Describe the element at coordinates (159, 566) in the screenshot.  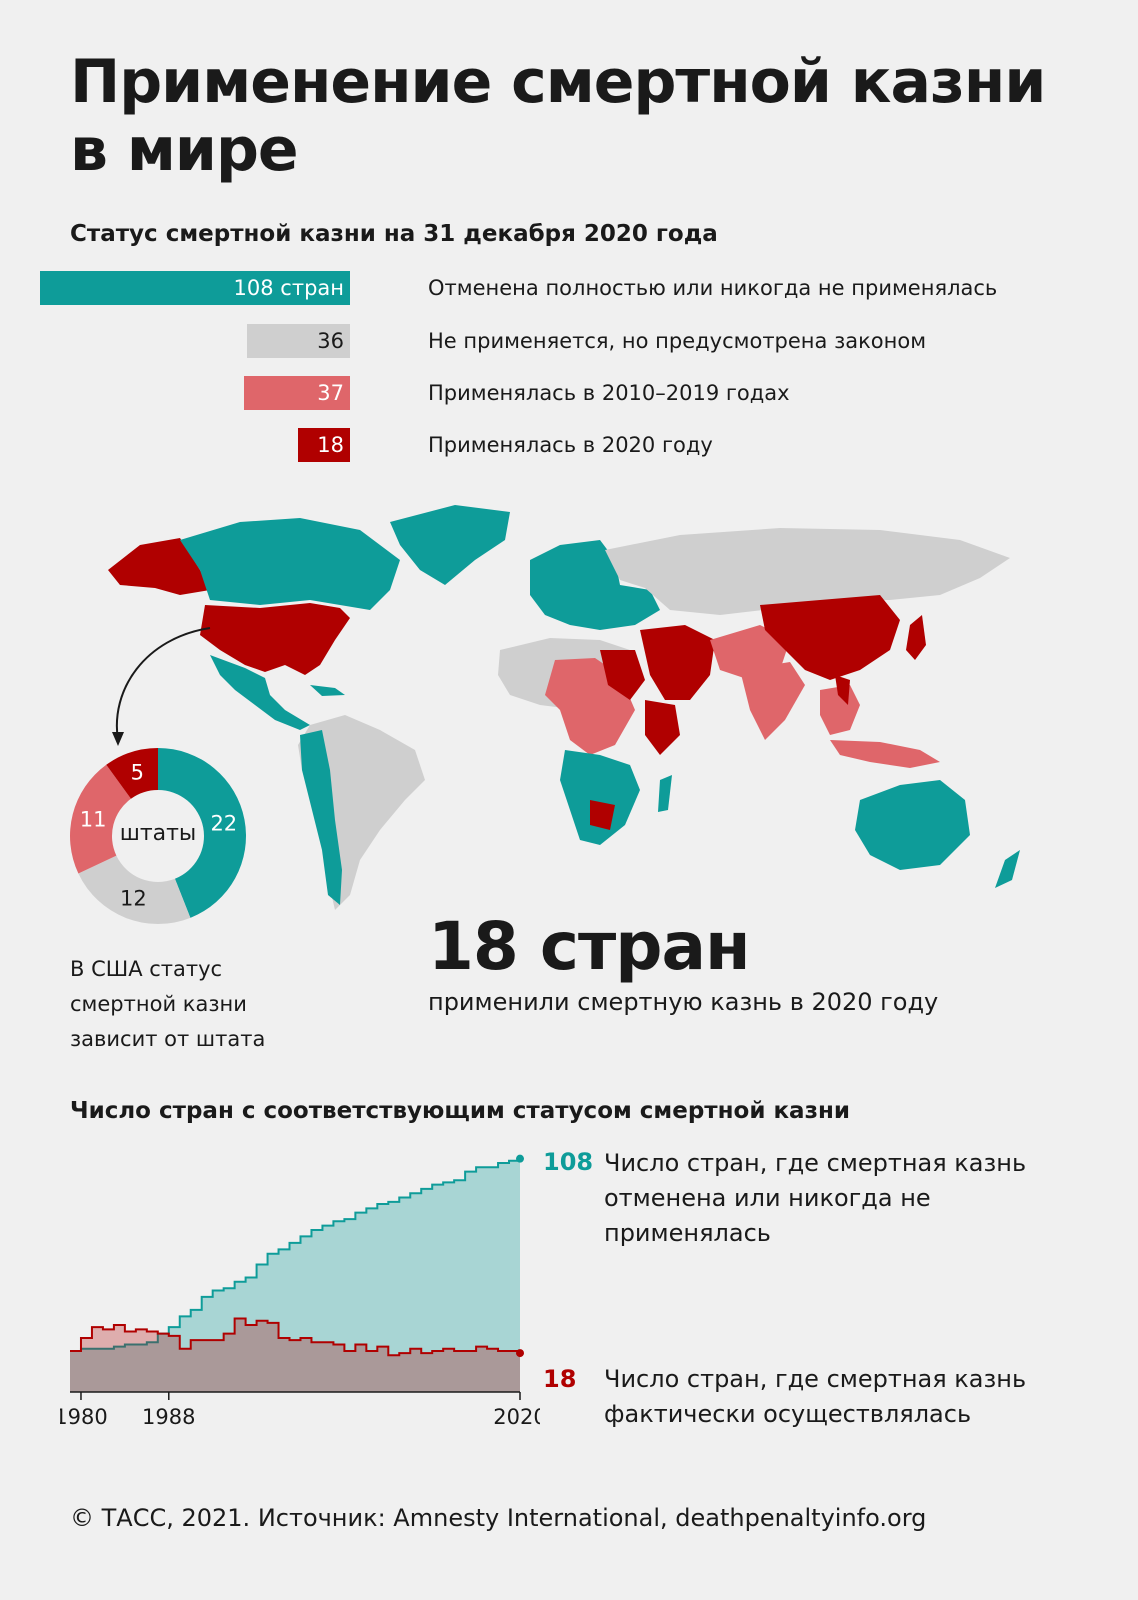
I see `map-alaska` at that location.